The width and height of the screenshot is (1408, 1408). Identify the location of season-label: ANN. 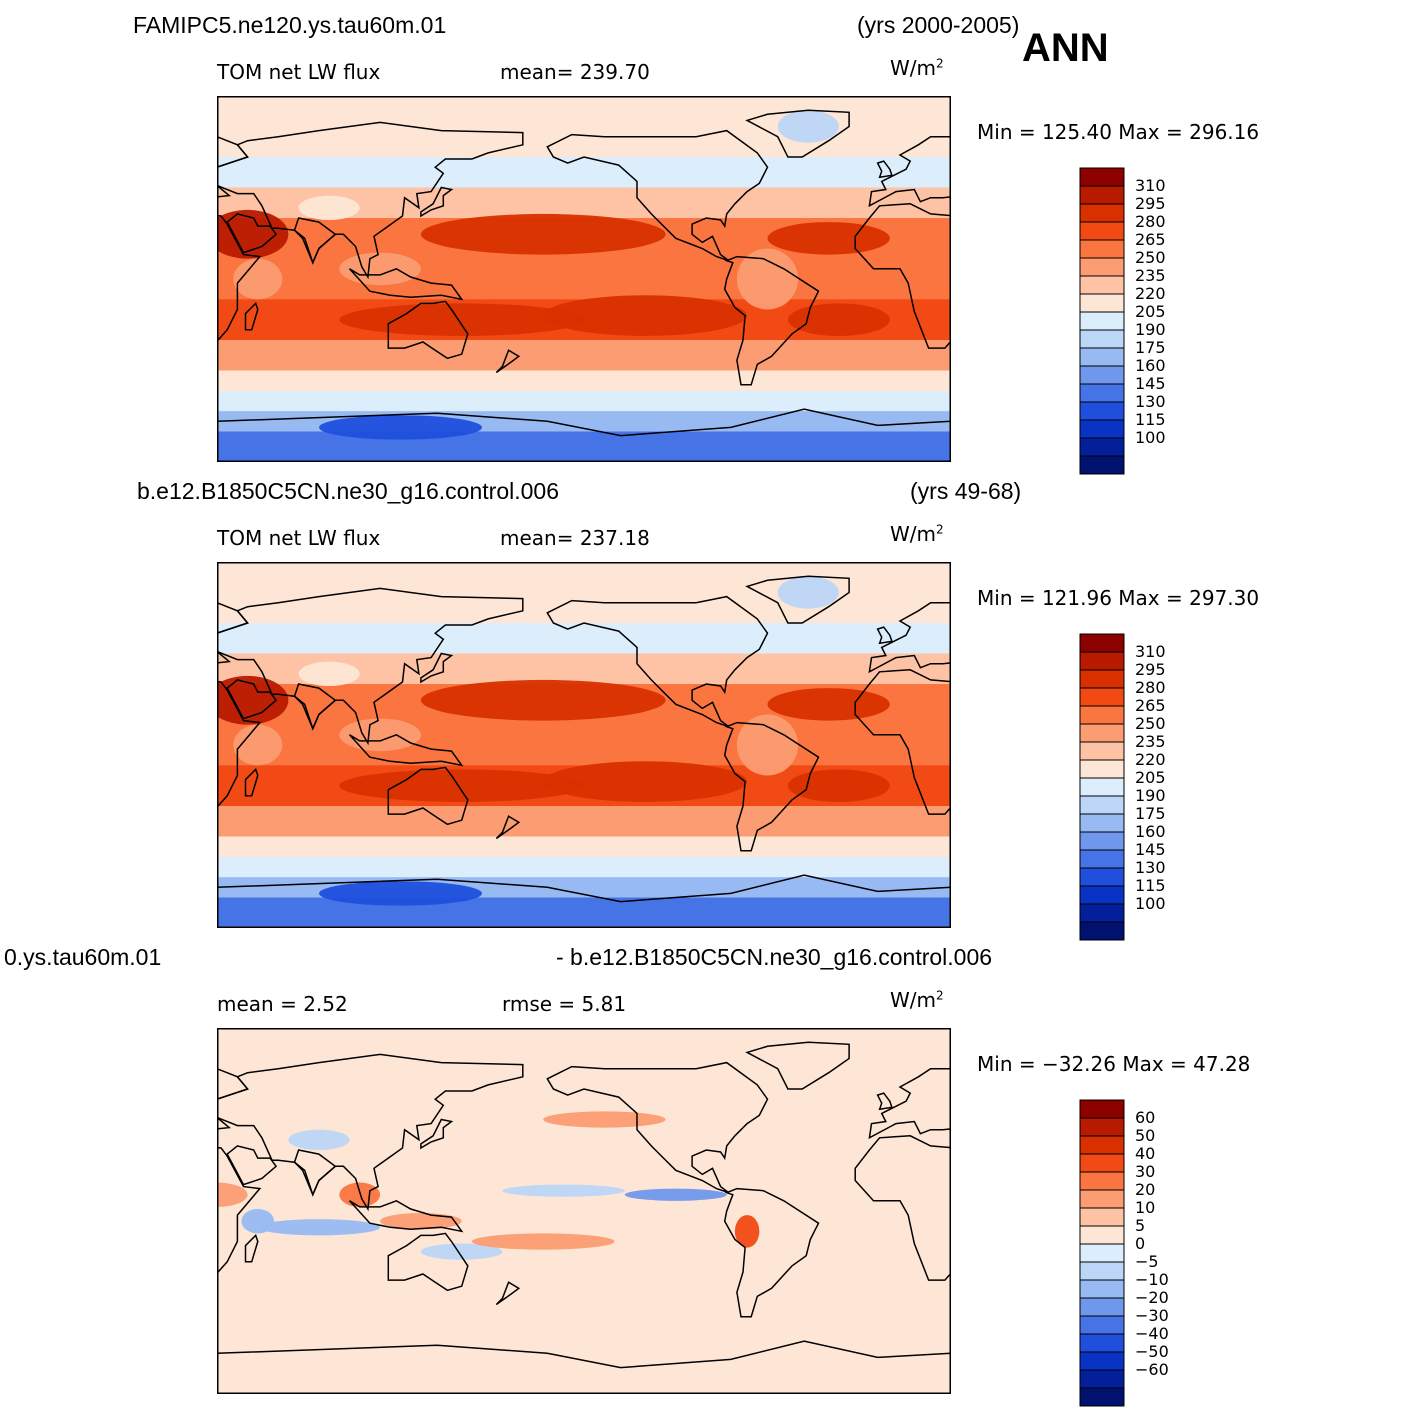
(1065, 48).